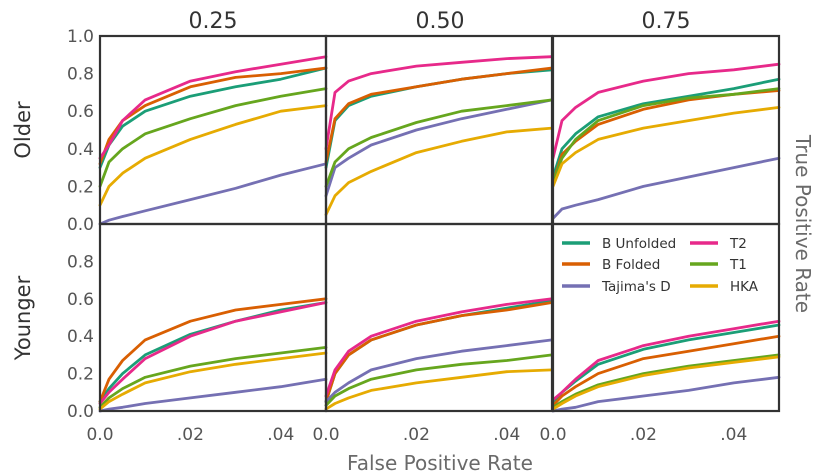  Describe the element at coordinates (724, 287) in the screenshot. I see `legend-entry-hka: HKA` at that location.